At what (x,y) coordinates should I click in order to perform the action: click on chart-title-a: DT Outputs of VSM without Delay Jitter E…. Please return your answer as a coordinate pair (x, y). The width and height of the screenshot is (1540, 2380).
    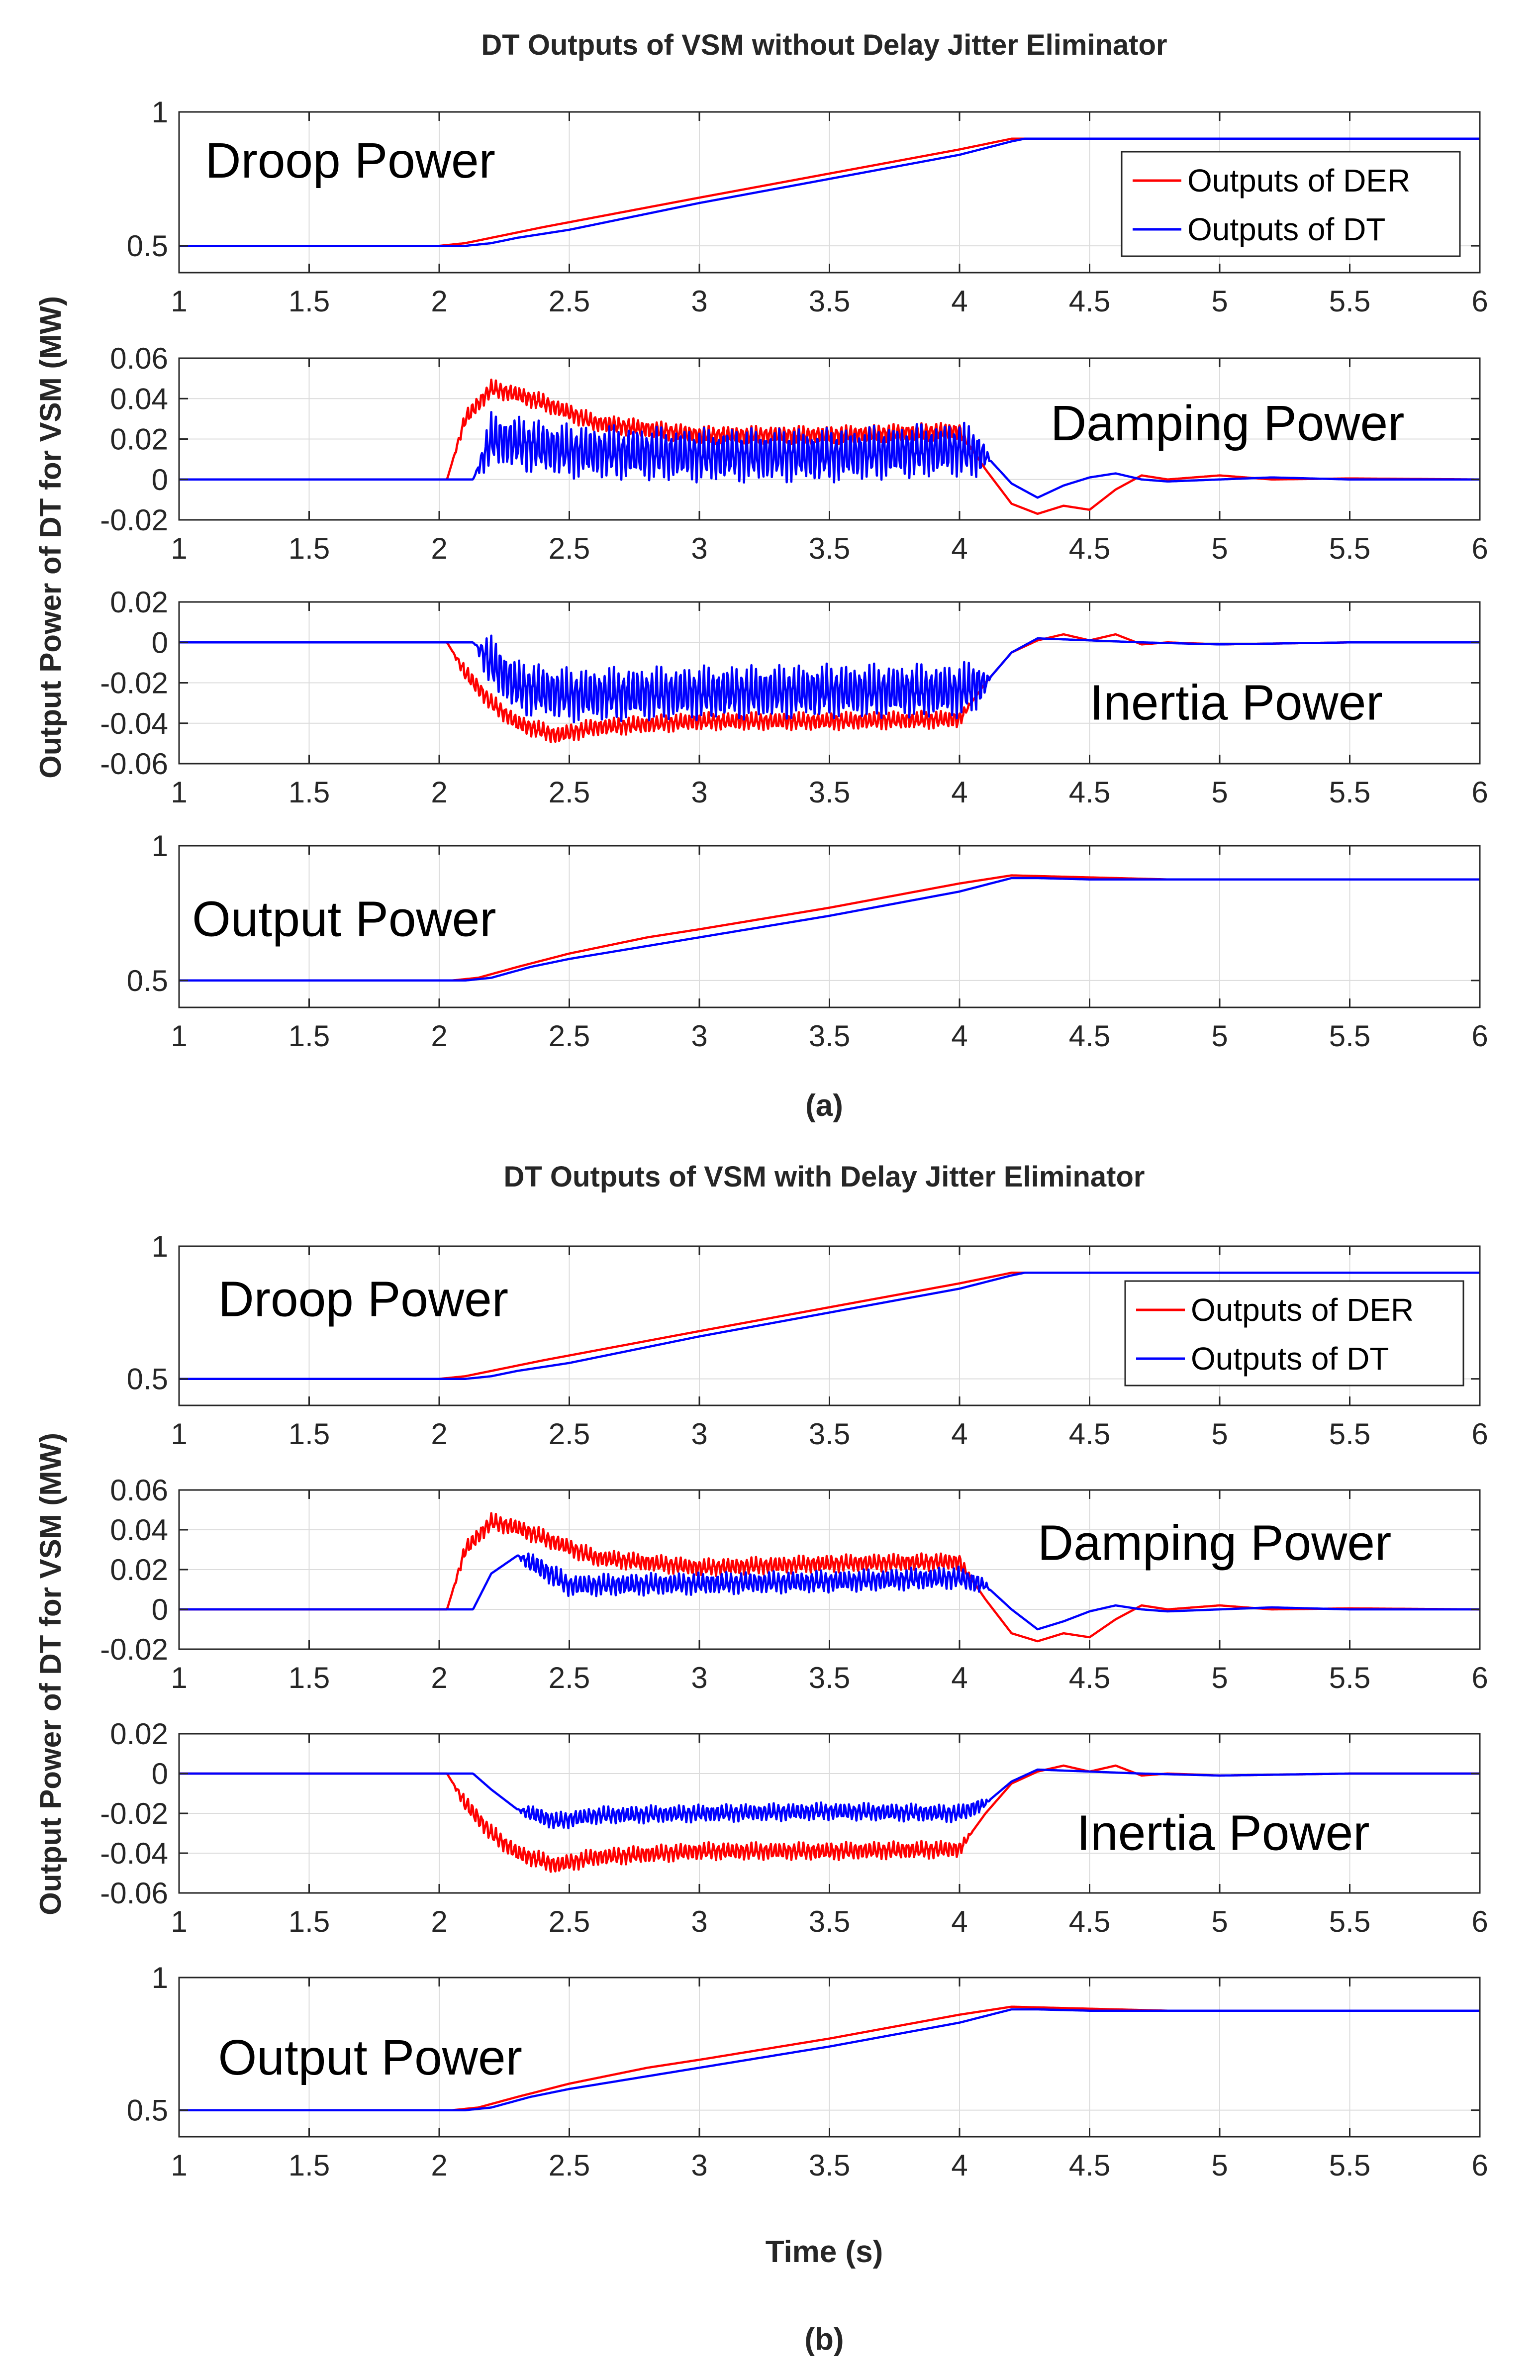
    Looking at the image, I should click on (824, 45).